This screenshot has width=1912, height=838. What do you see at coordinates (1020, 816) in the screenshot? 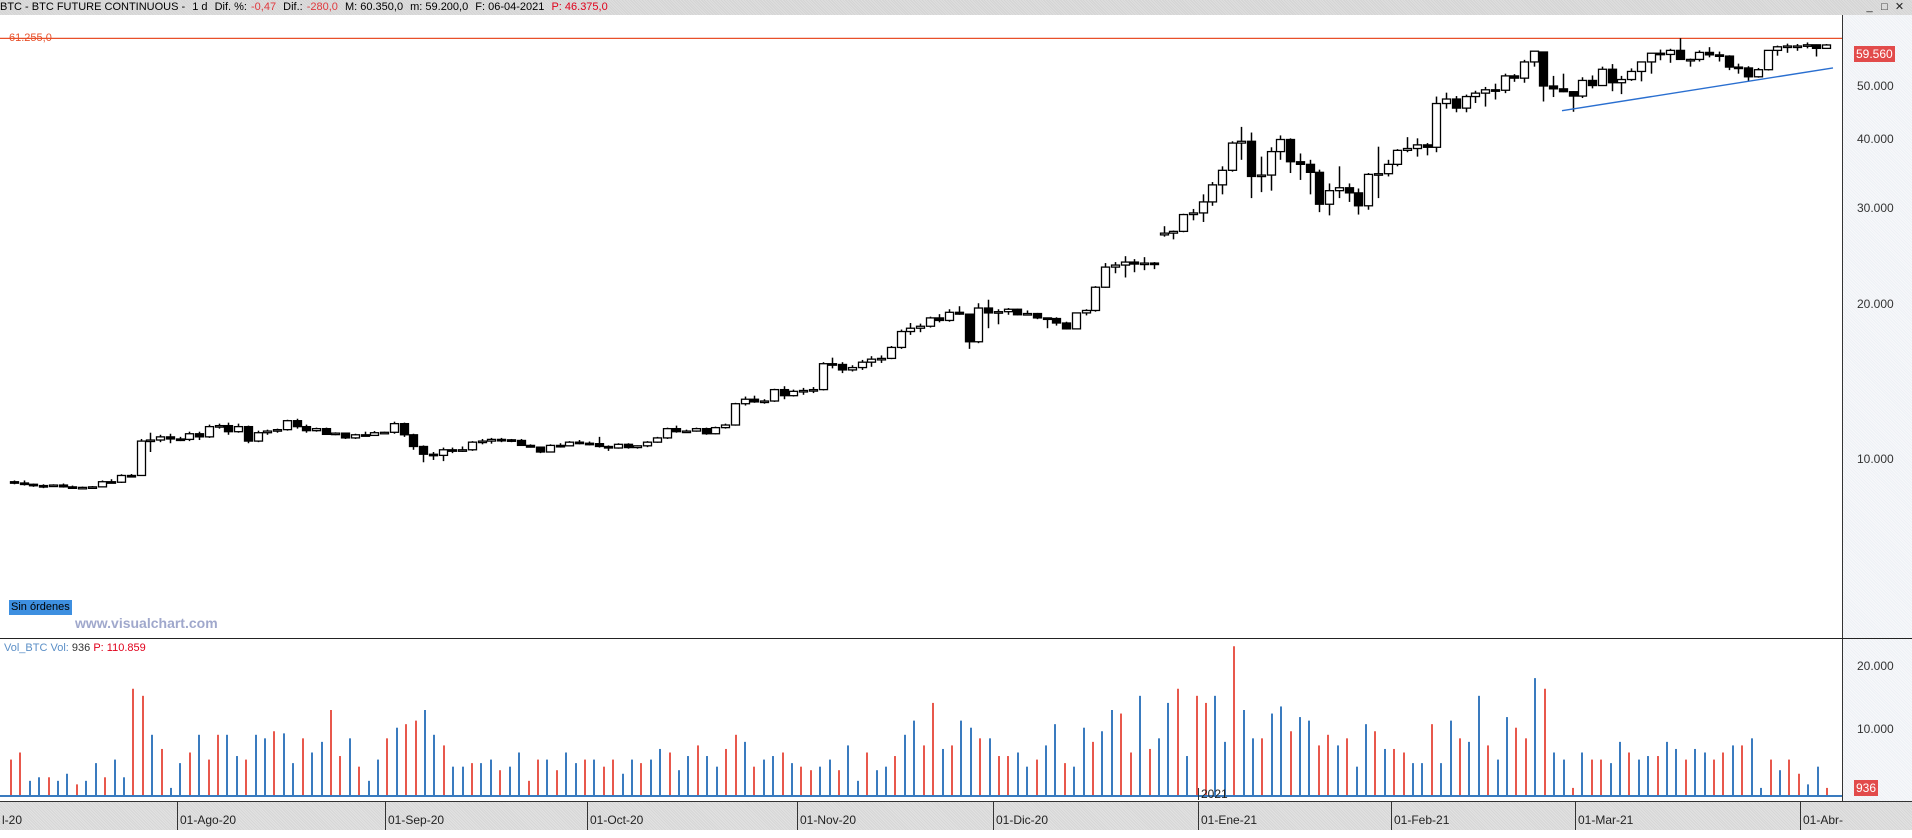
I see `date-tick: 01-Dic-20` at bounding box center [1020, 816].